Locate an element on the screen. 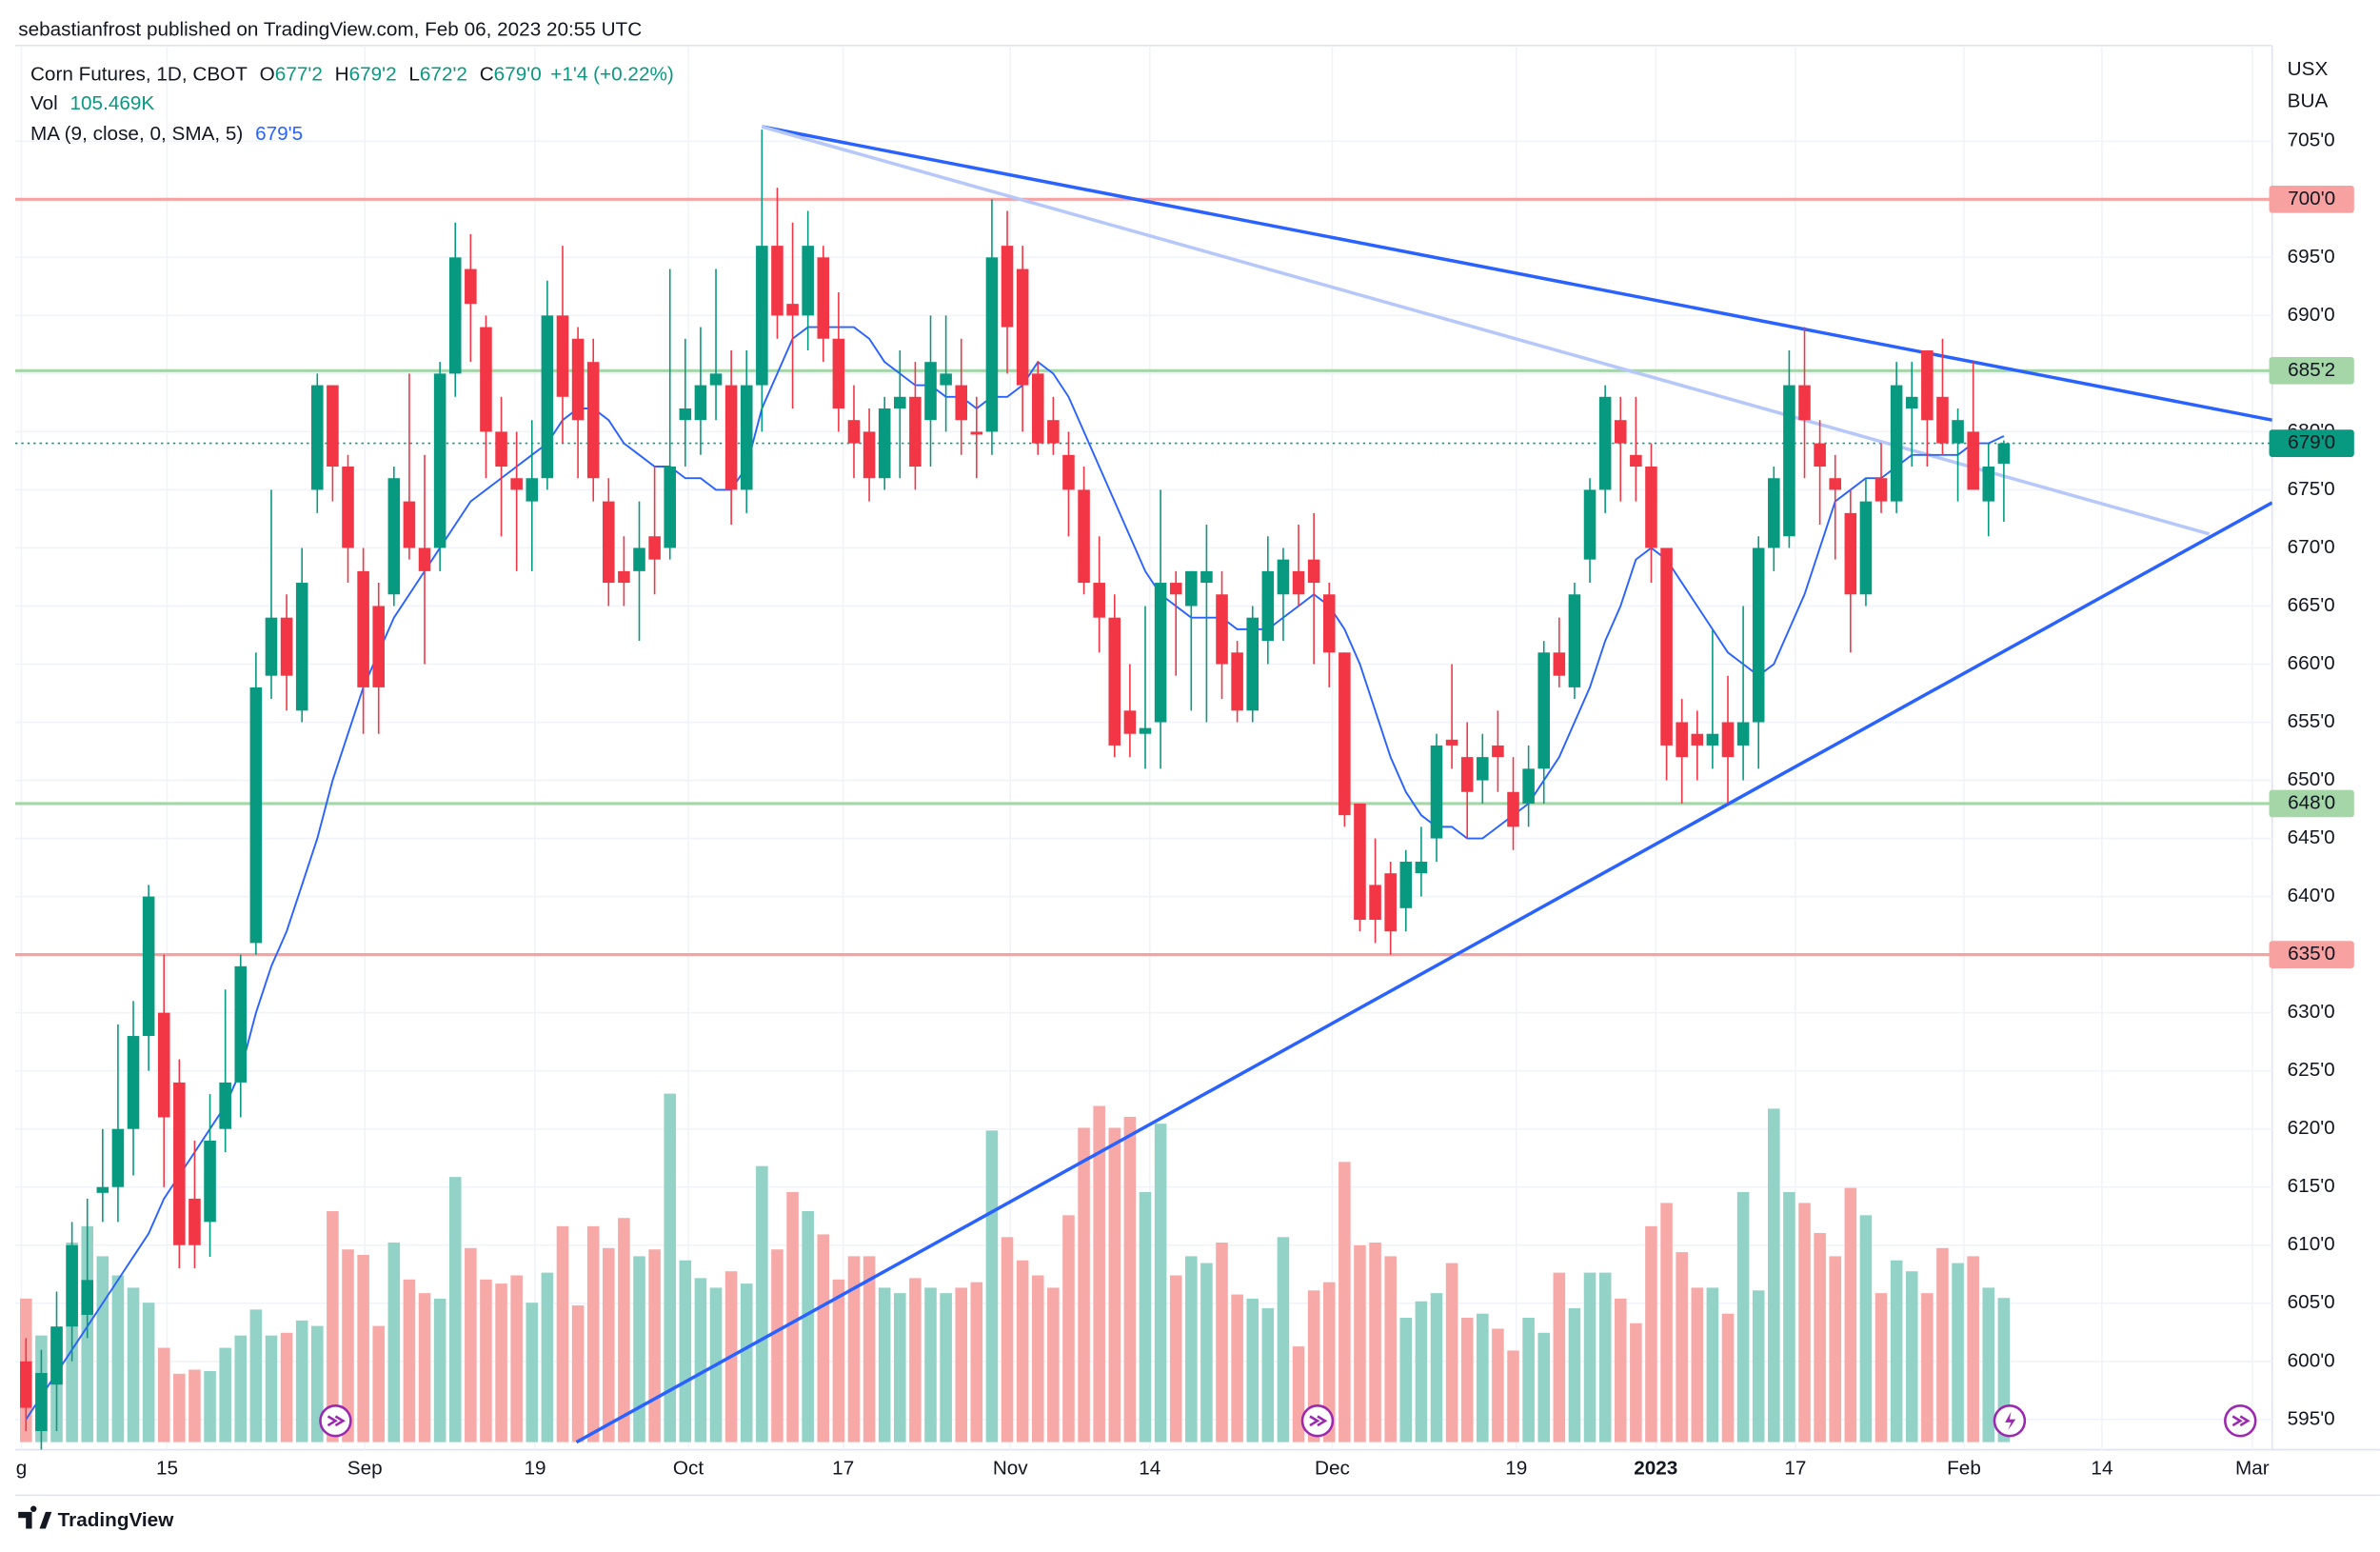 Image resolution: width=2380 pixels, height=1552 pixels. y-tick-label: 605'0 is located at coordinates (2311, 1302).